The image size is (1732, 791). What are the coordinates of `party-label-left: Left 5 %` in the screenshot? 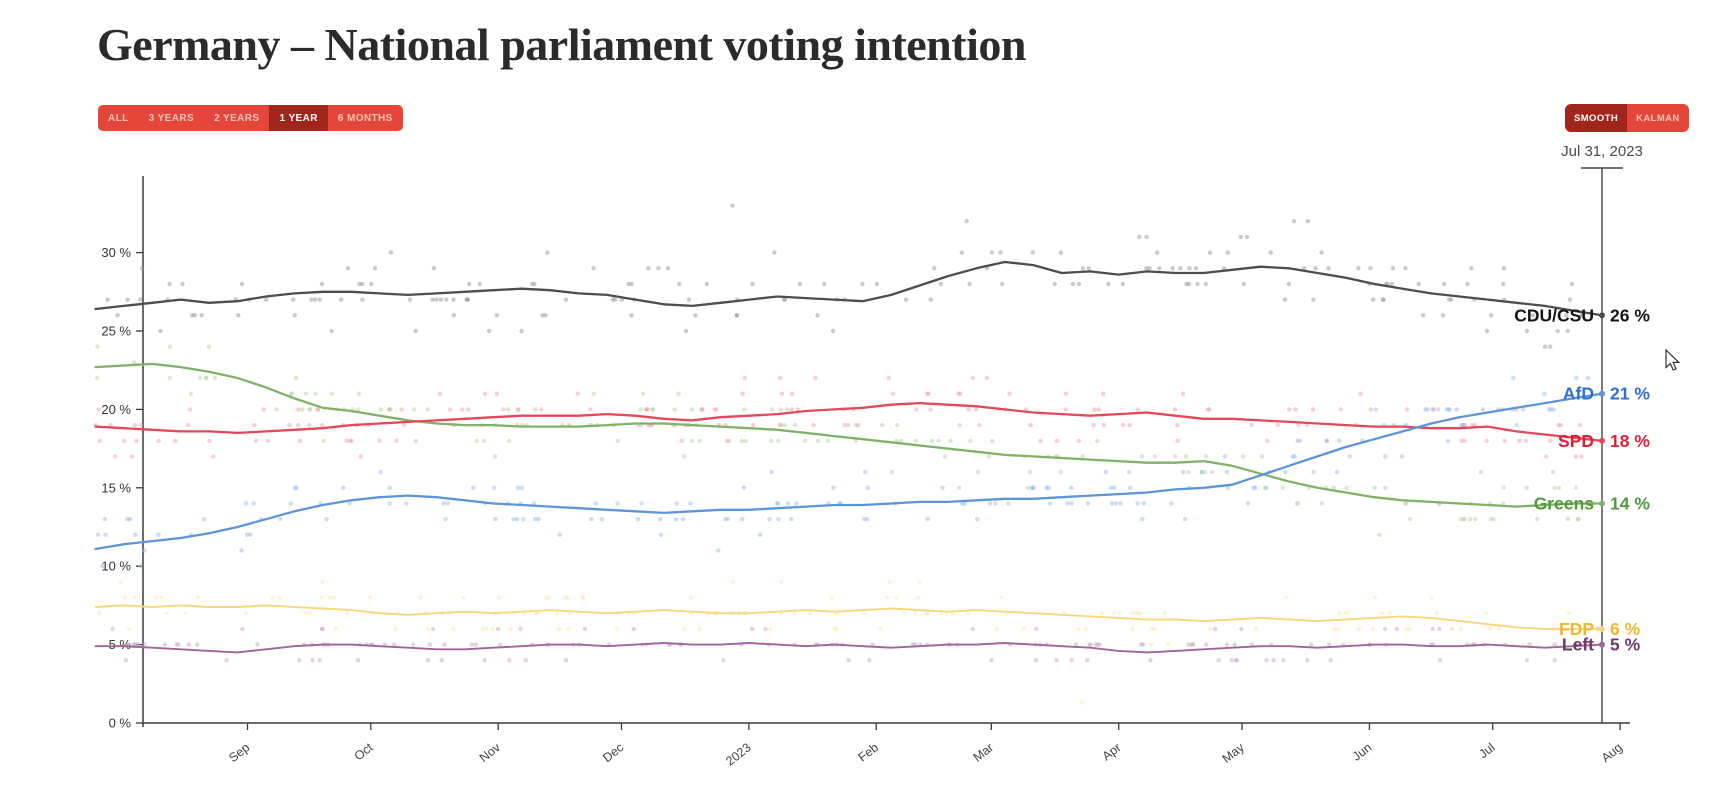 It's located at (1601, 645).